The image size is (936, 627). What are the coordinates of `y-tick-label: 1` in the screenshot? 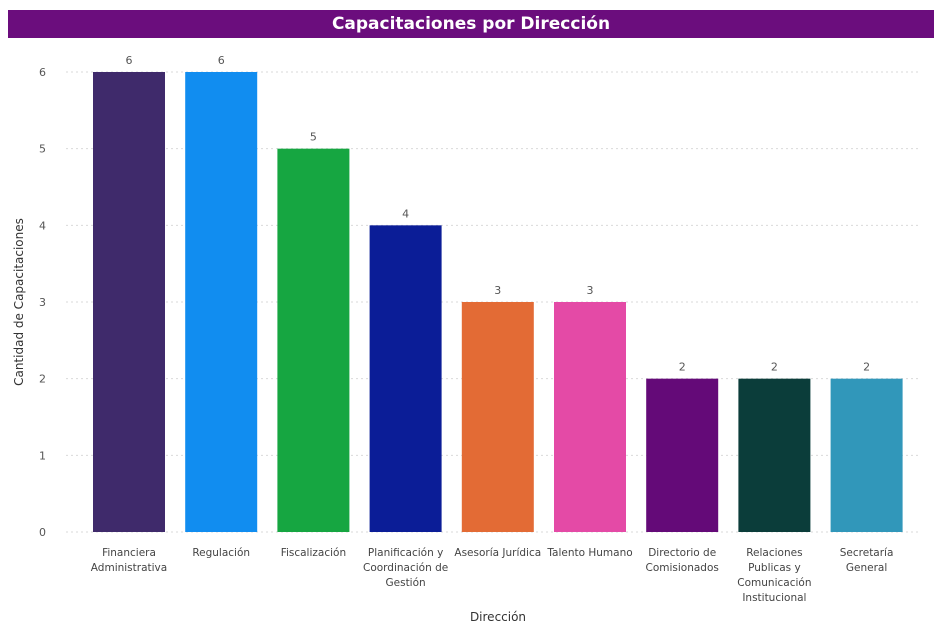 It's located at (42, 455).